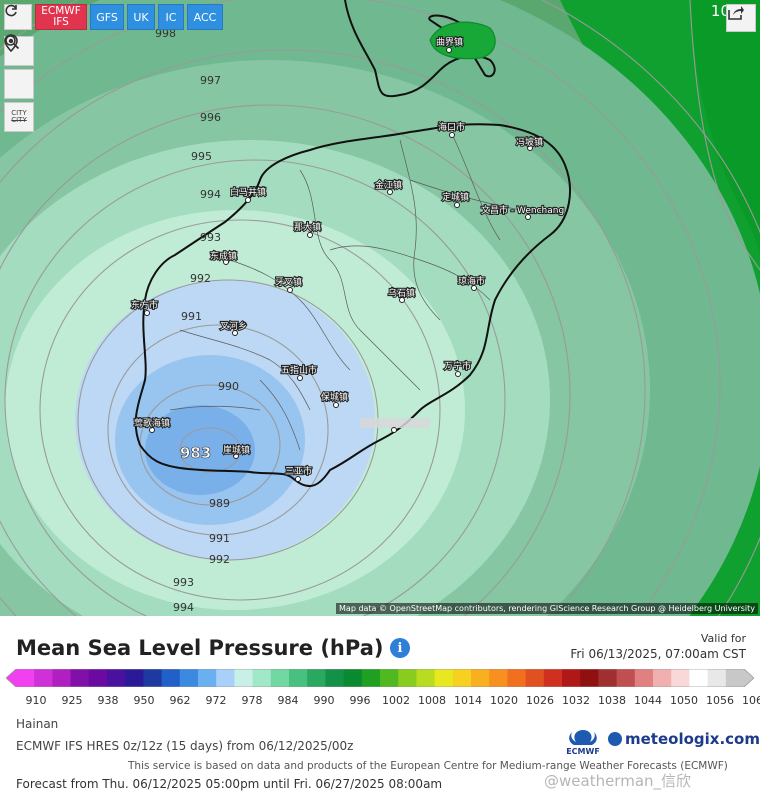  Describe the element at coordinates (723, 638) in the screenshot. I see `valid-label: Valid for` at that location.